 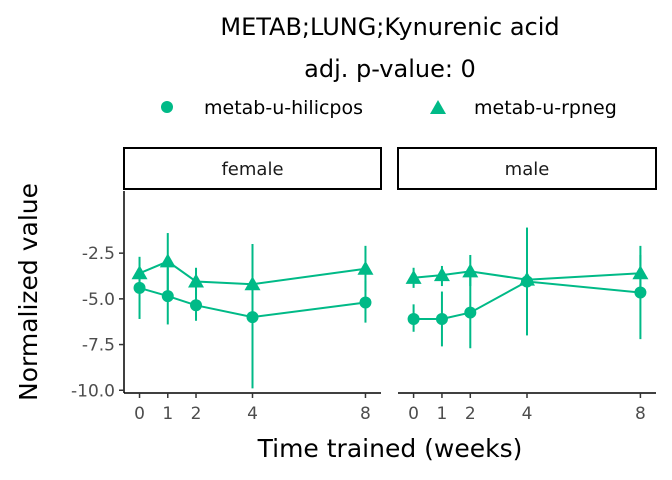 I want to click on y-tick-label: -10.0, so click(x=93, y=391).